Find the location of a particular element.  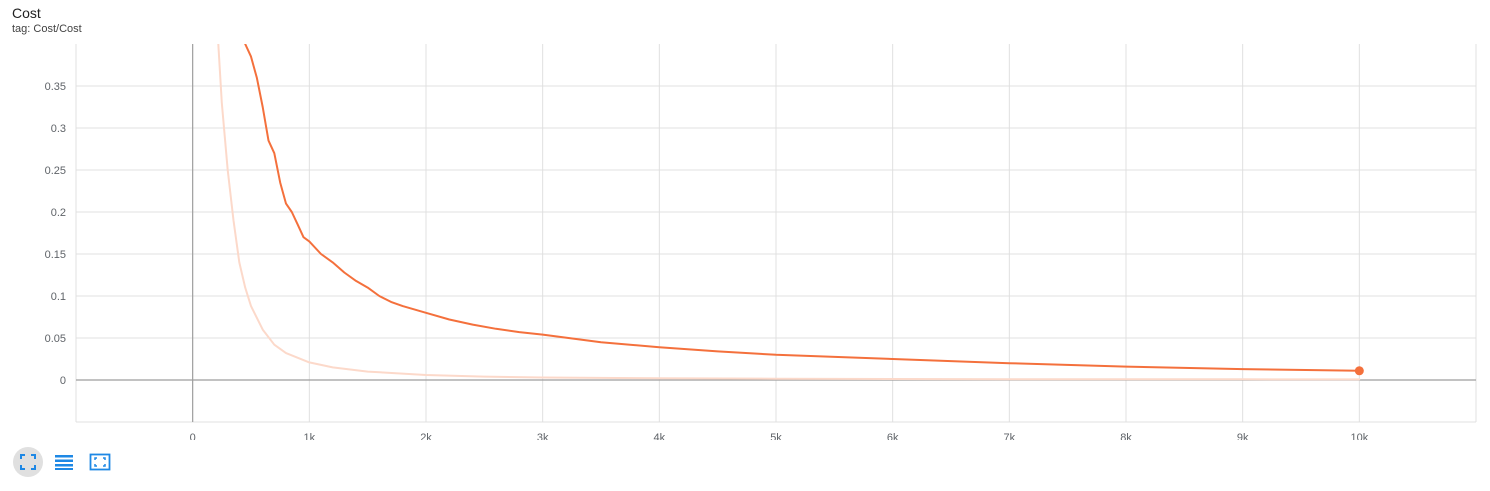

y-tick-label: 0.25 is located at coordinates (55, 171).